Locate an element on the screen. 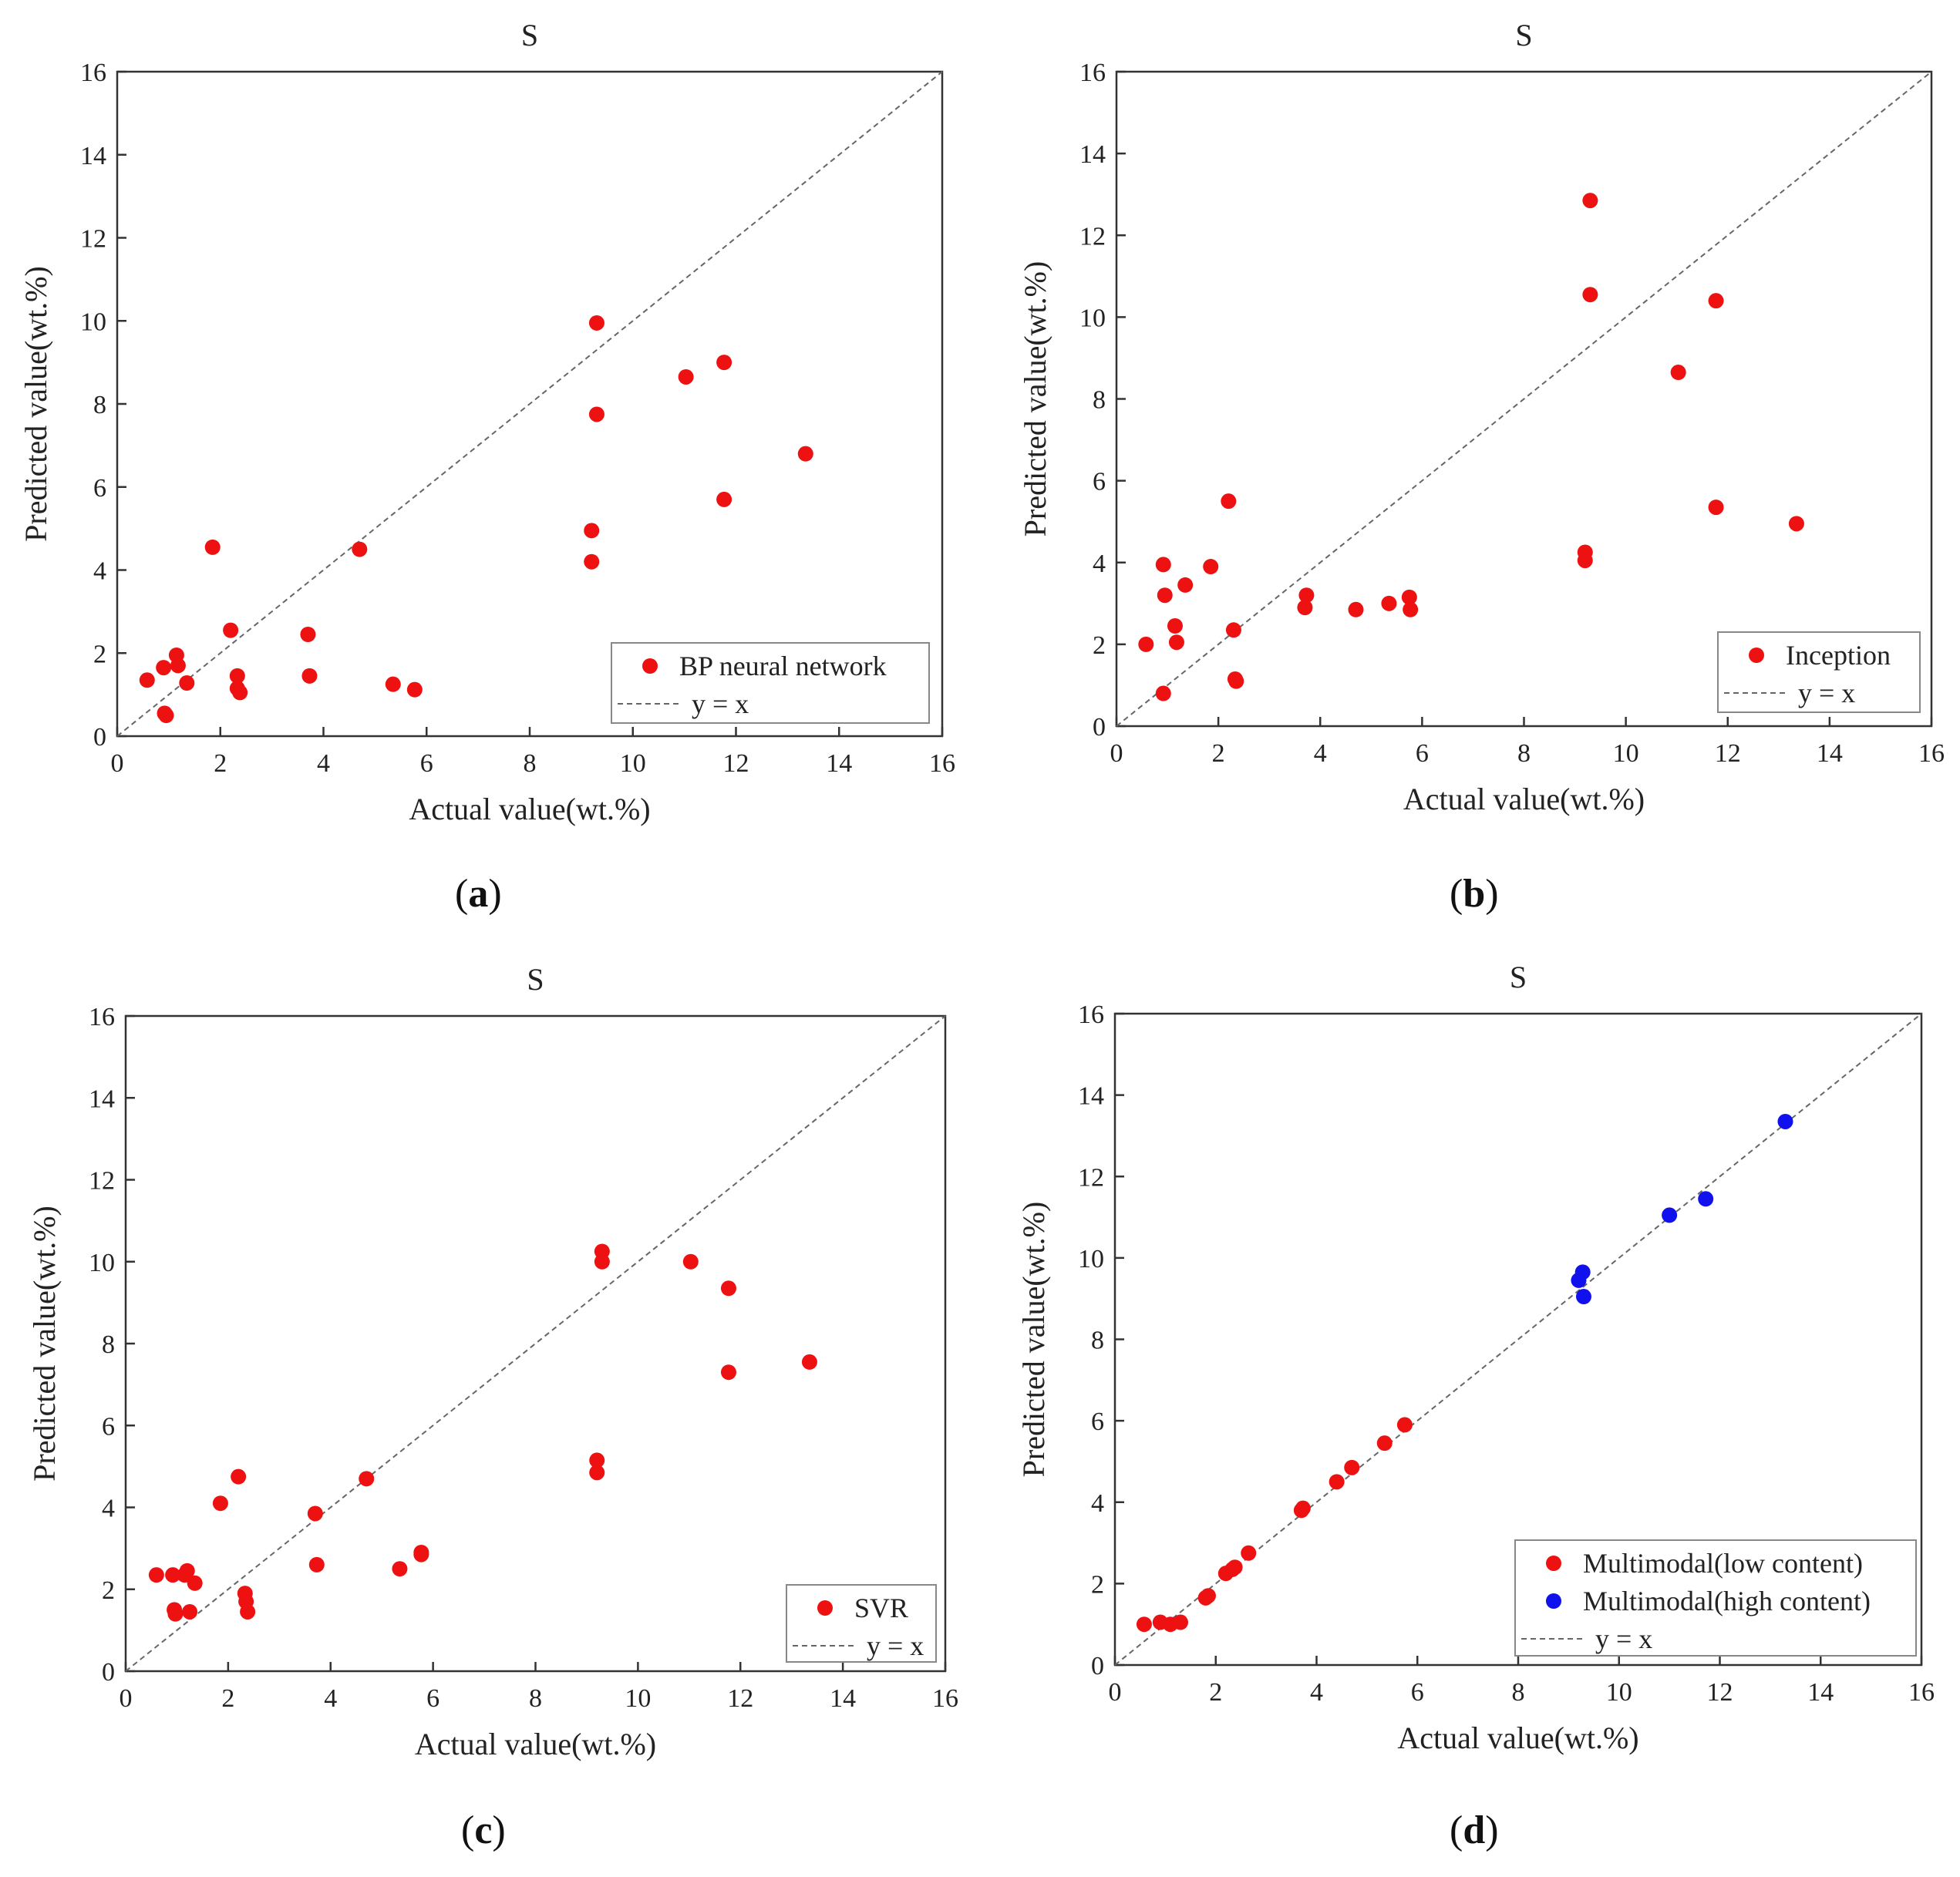 This screenshot has width=1960, height=1877. x-axis-label: Actual value(wt.%) is located at coordinates (535, 1744).